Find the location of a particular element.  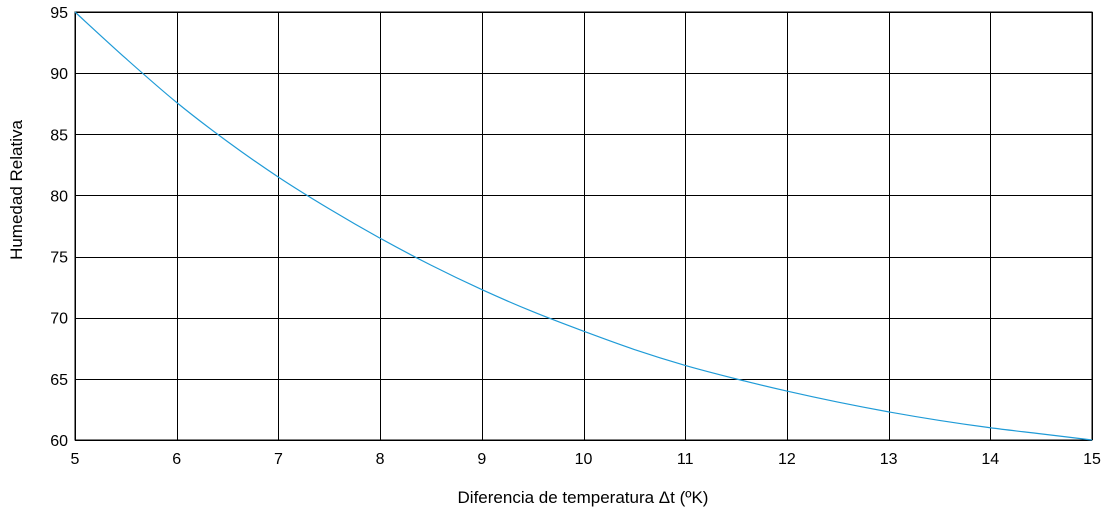

x-tick-label: 7 is located at coordinates (278, 459).